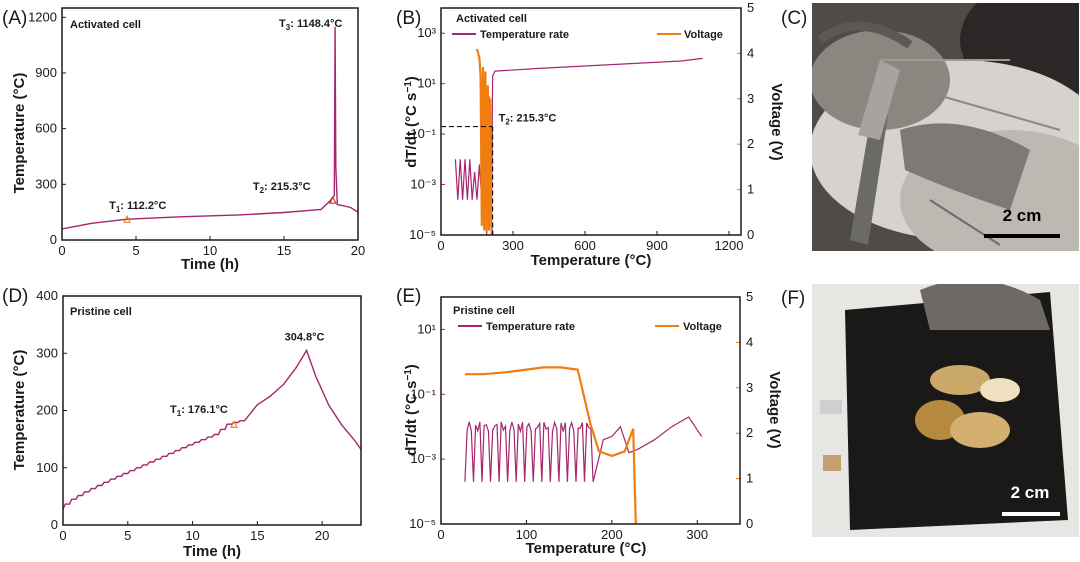 The height and width of the screenshot is (562, 1080). I want to click on panel-b-y-ticks: 10³ 10¹ 10⁻¹ 10⁻³ 10⁻⁵, so click(427, 133).